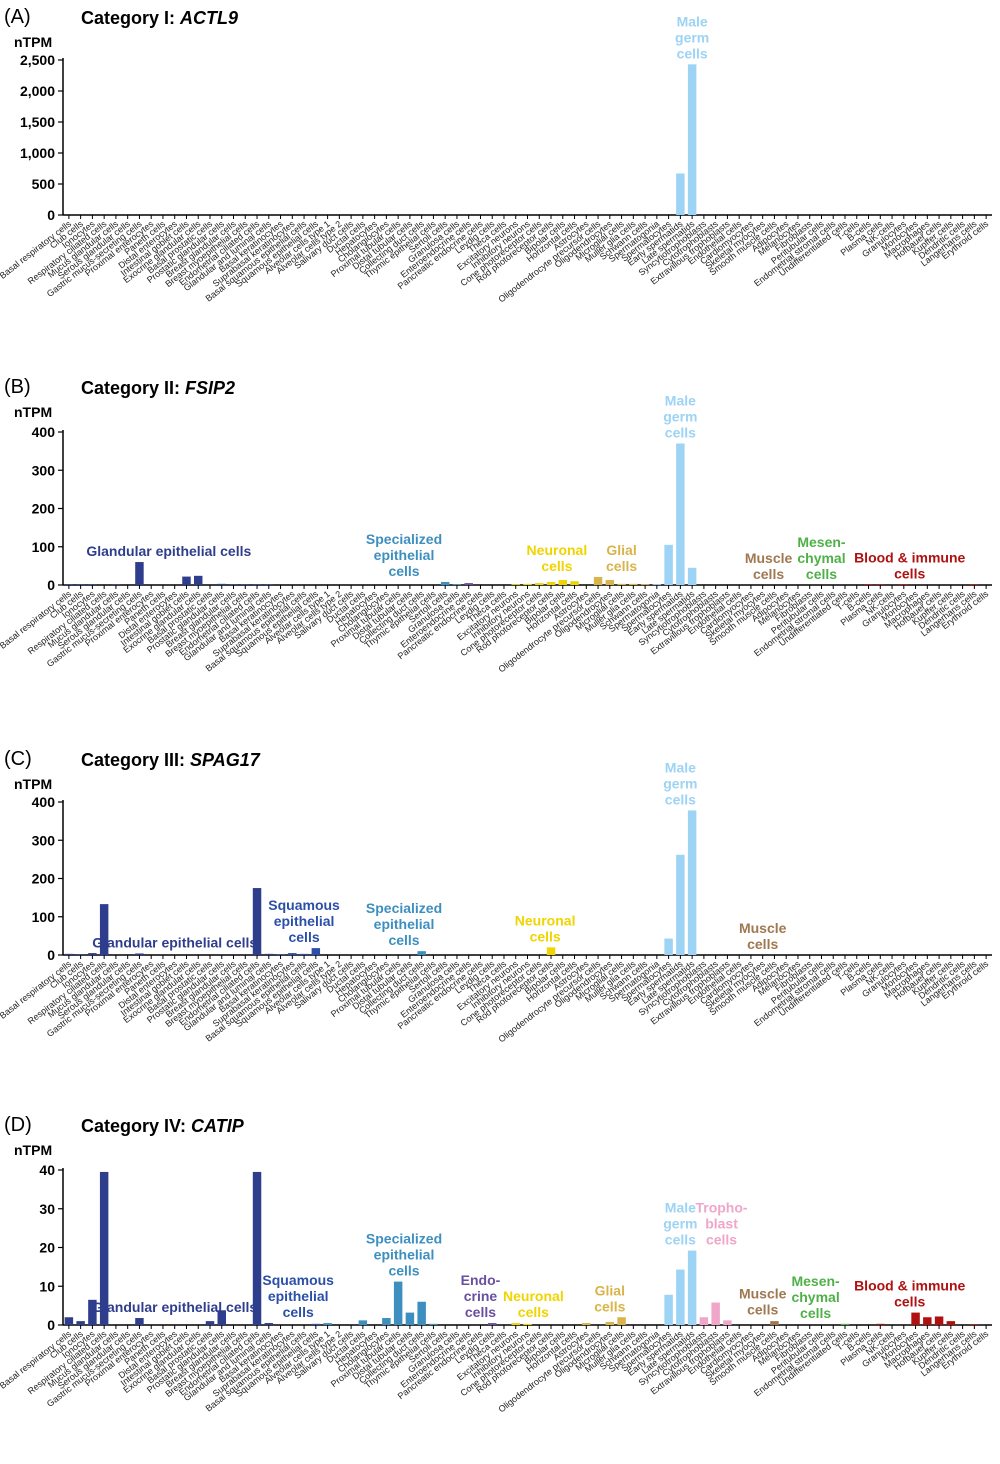  I want to click on bar-breast-glandular-cells, so click(233, 584).